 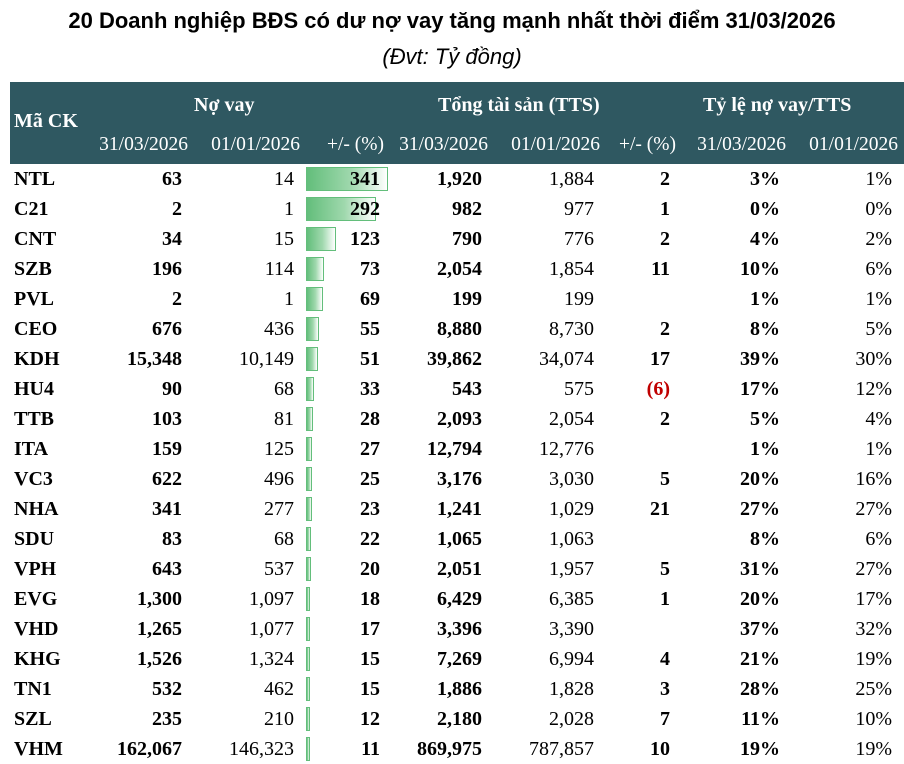 I want to click on header-debt-change: +/- (%), so click(x=355, y=144).